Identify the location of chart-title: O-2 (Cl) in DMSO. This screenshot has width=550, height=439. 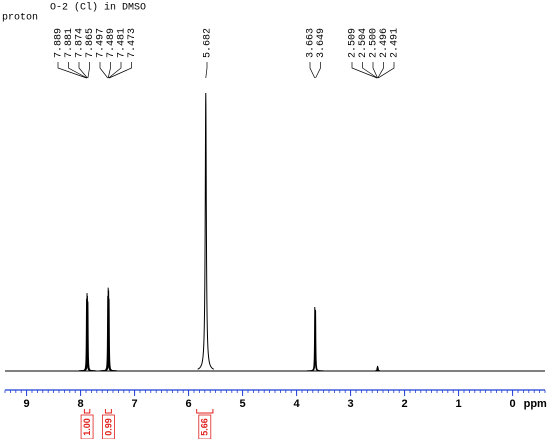
(98, 8).